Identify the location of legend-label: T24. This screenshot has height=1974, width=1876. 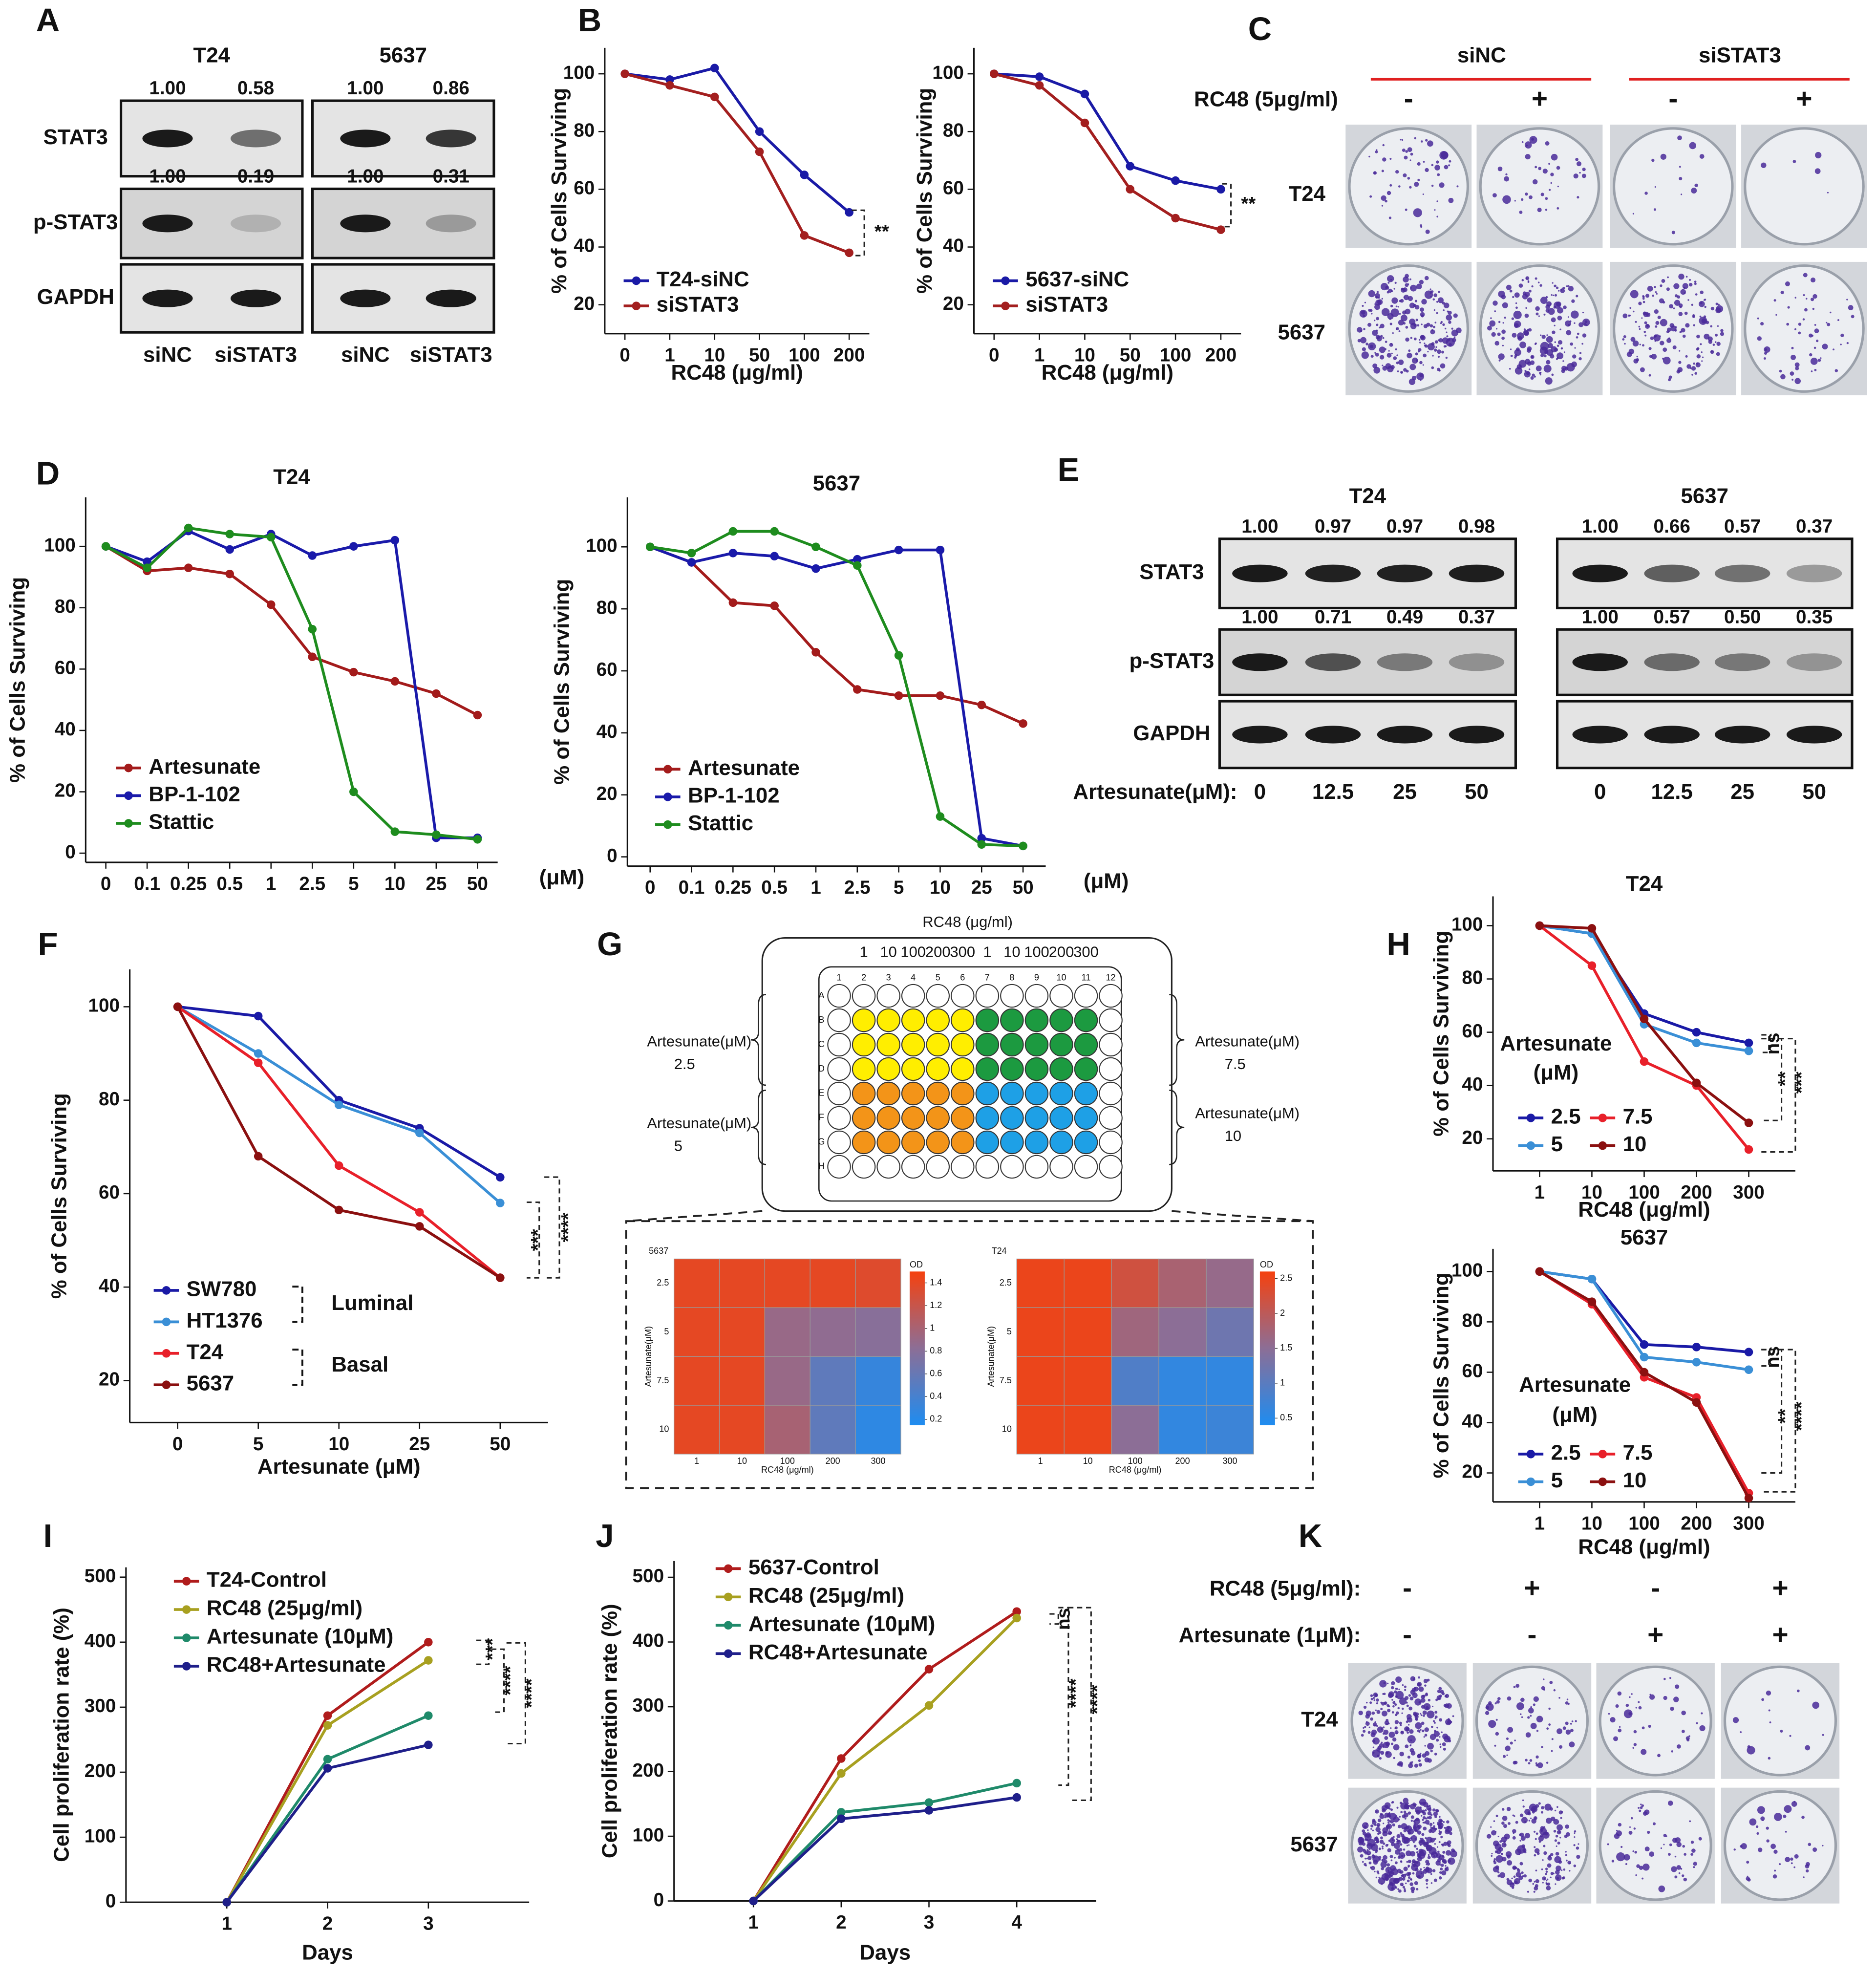
(205, 1352).